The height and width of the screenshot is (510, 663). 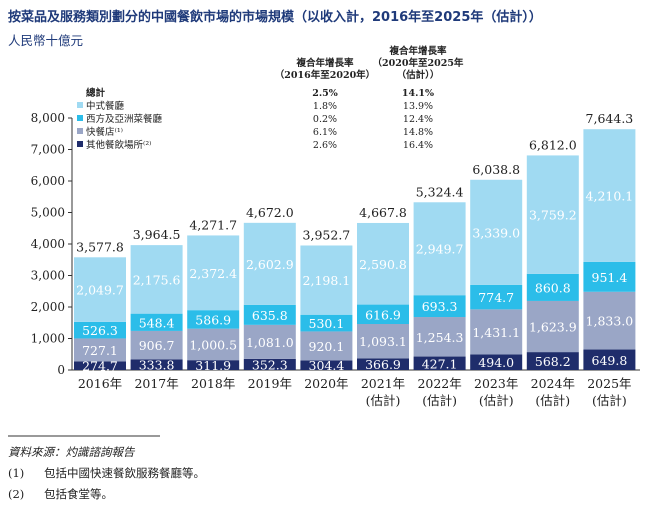 I want to click on total-label: 7,644.3, so click(x=610, y=118).